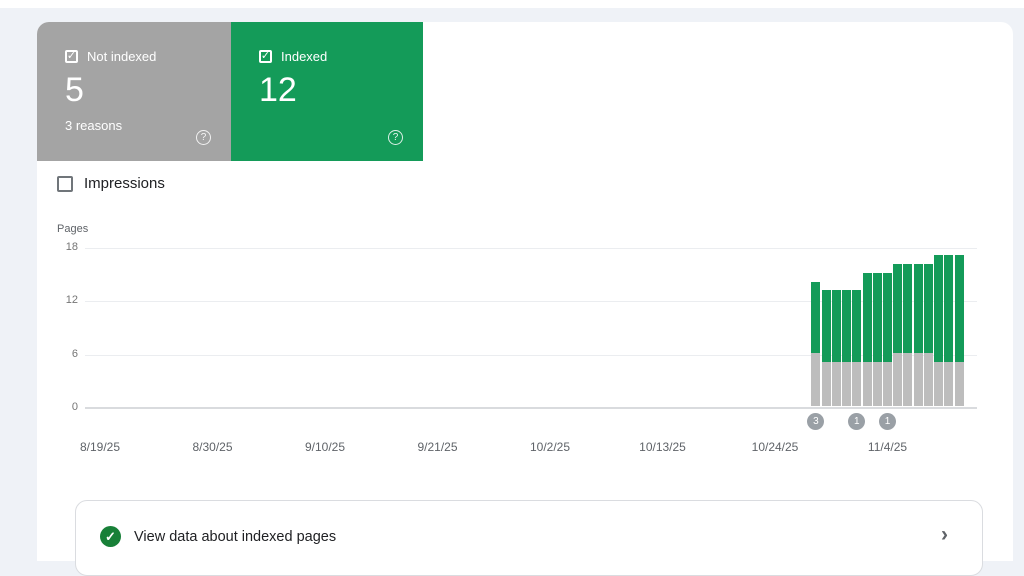 The height and width of the screenshot is (576, 1024). What do you see at coordinates (65, 183) in the screenshot?
I see `impressions-checkbox` at bounding box center [65, 183].